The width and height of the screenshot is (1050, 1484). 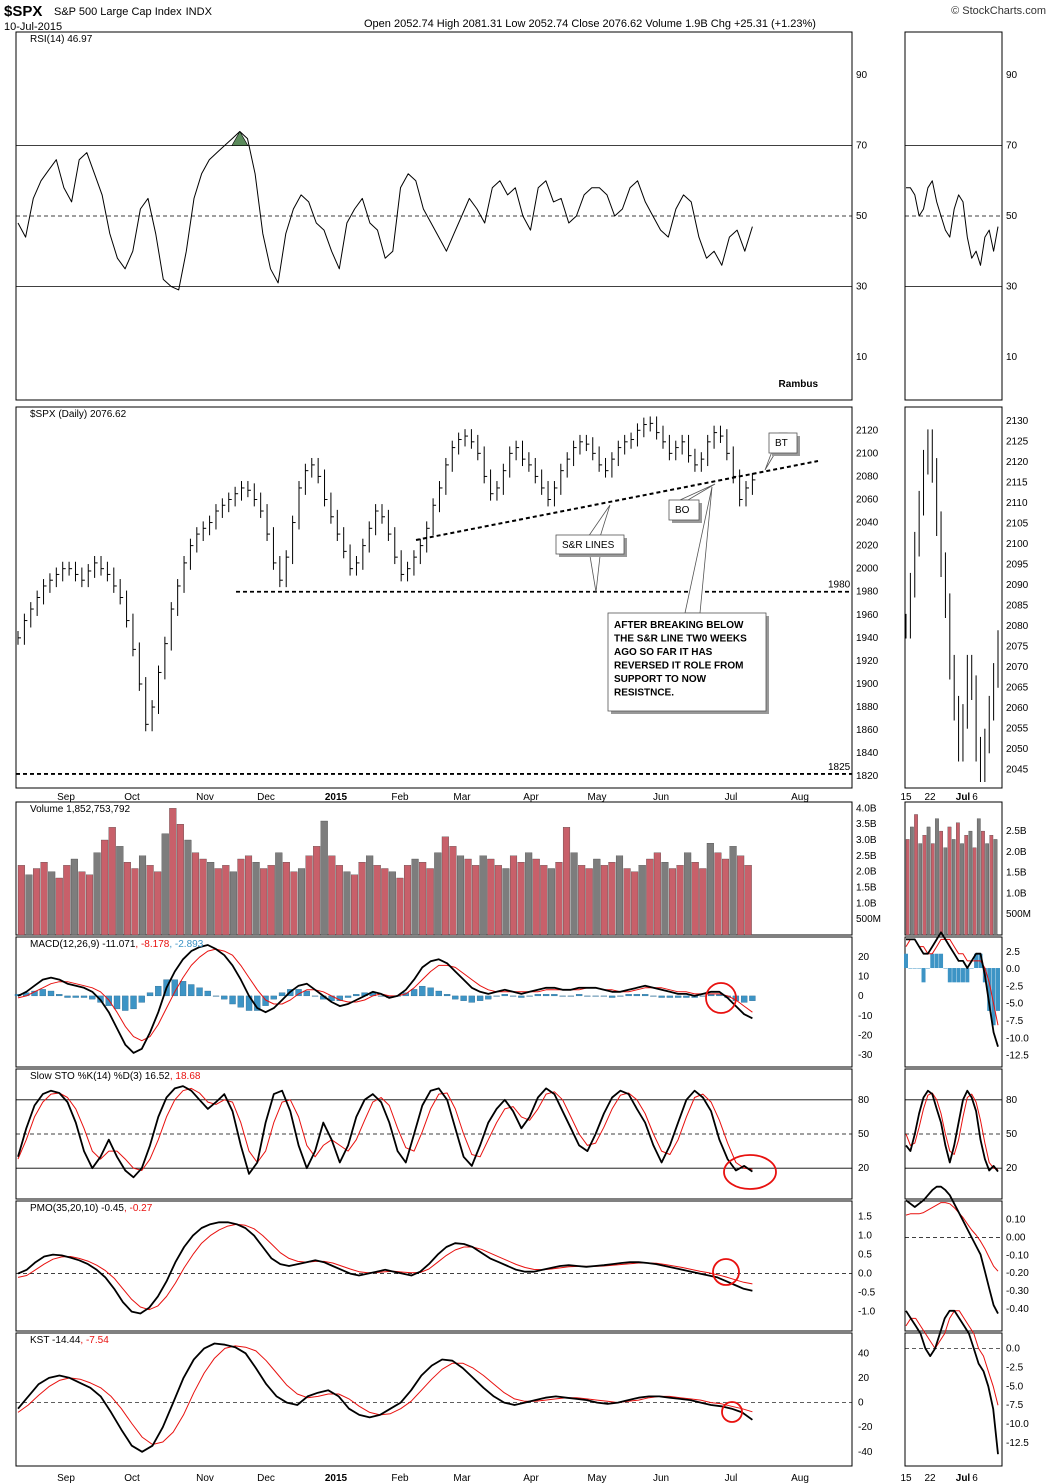 I want to click on macd-tick: -20, so click(x=865, y=1035).